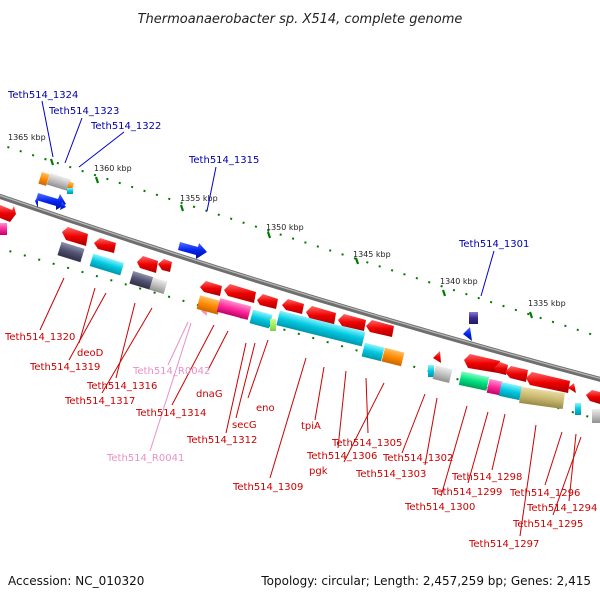  I want to click on label-teth514-1298: Teth514_1298, so click(486, 477).